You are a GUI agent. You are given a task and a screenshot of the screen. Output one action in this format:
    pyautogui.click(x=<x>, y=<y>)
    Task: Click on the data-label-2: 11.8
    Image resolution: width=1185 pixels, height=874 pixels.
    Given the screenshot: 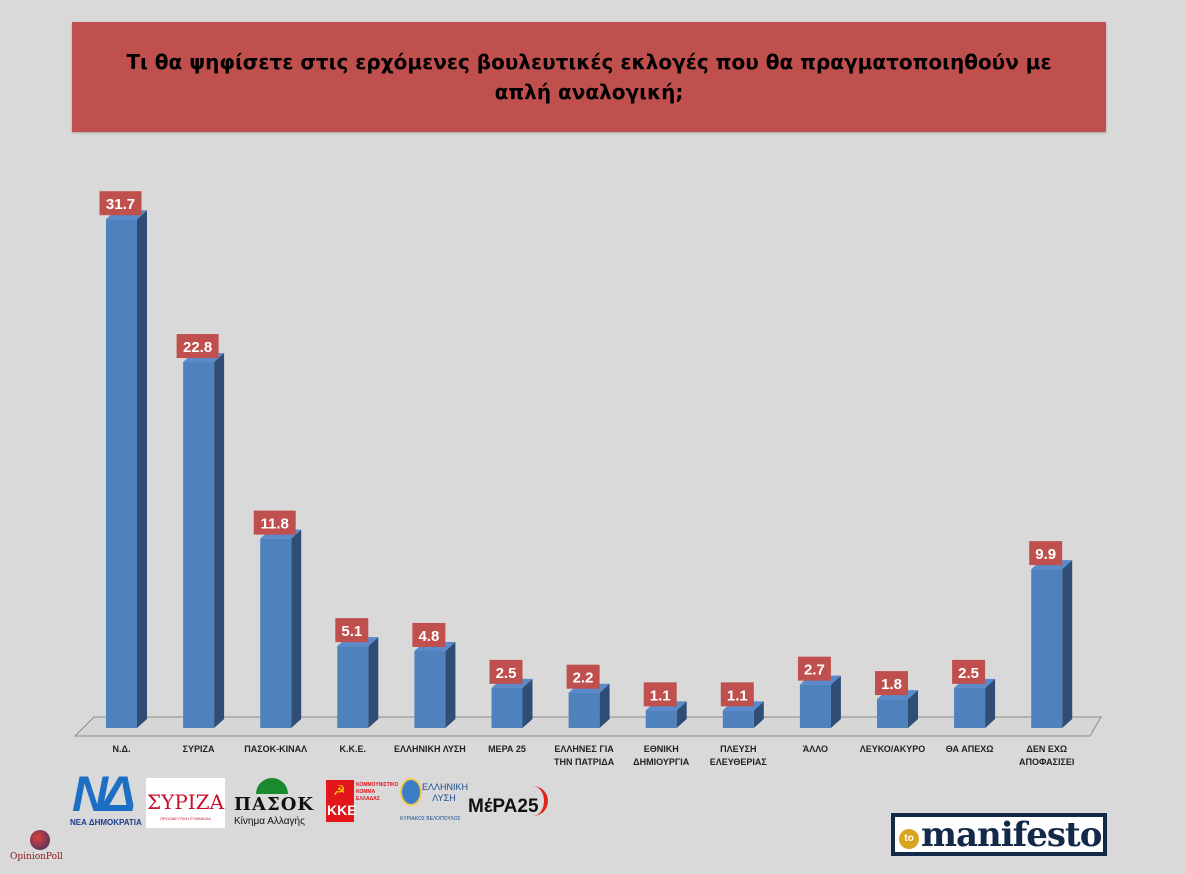 What is the action you would take?
    pyautogui.click(x=275, y=524)
    